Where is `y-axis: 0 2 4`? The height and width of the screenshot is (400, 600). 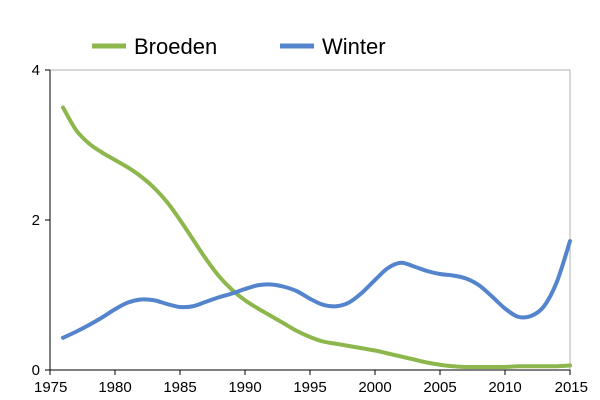
y-axis: 0 2 4 is located at coordinates (41, 220).